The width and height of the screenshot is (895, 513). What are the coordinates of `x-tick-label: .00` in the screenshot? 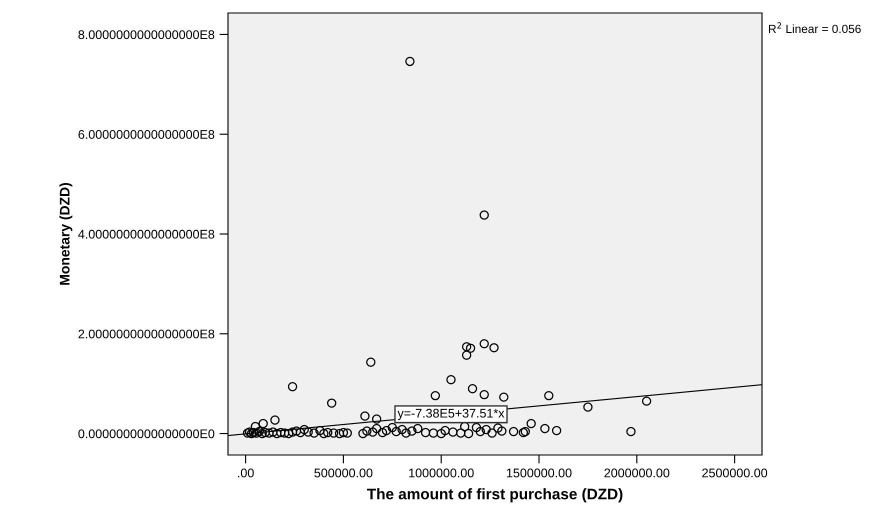 It's located at (246, 473).